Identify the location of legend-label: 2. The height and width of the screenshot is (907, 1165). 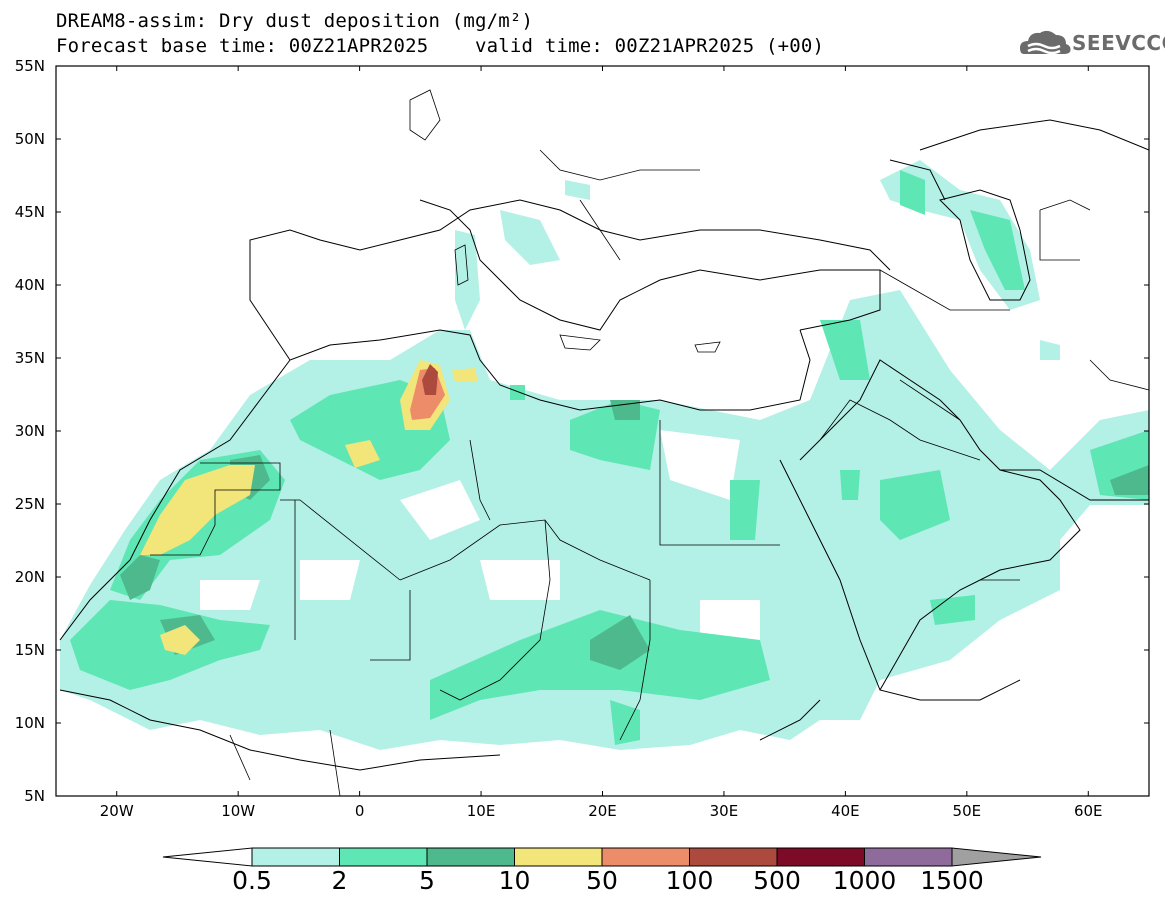
(339, 880).